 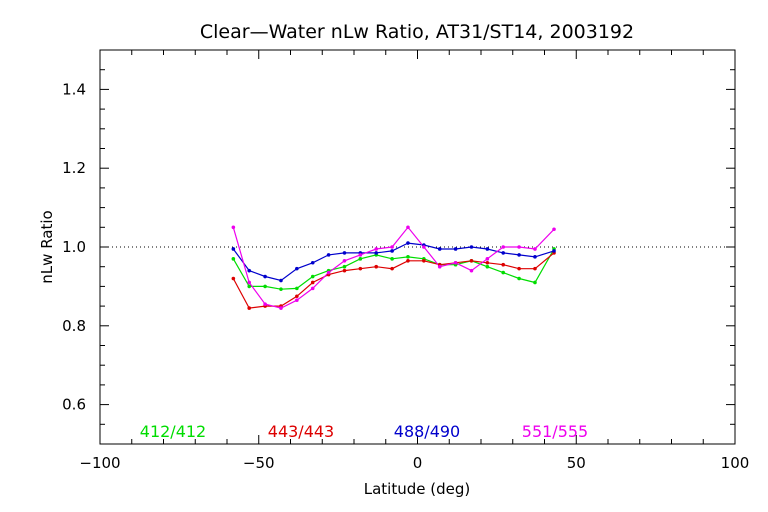 What do you see at coordinates (427, 431) in the screenshot?
I see `legend-entry: 488/490` at bounding box center [427, 431].